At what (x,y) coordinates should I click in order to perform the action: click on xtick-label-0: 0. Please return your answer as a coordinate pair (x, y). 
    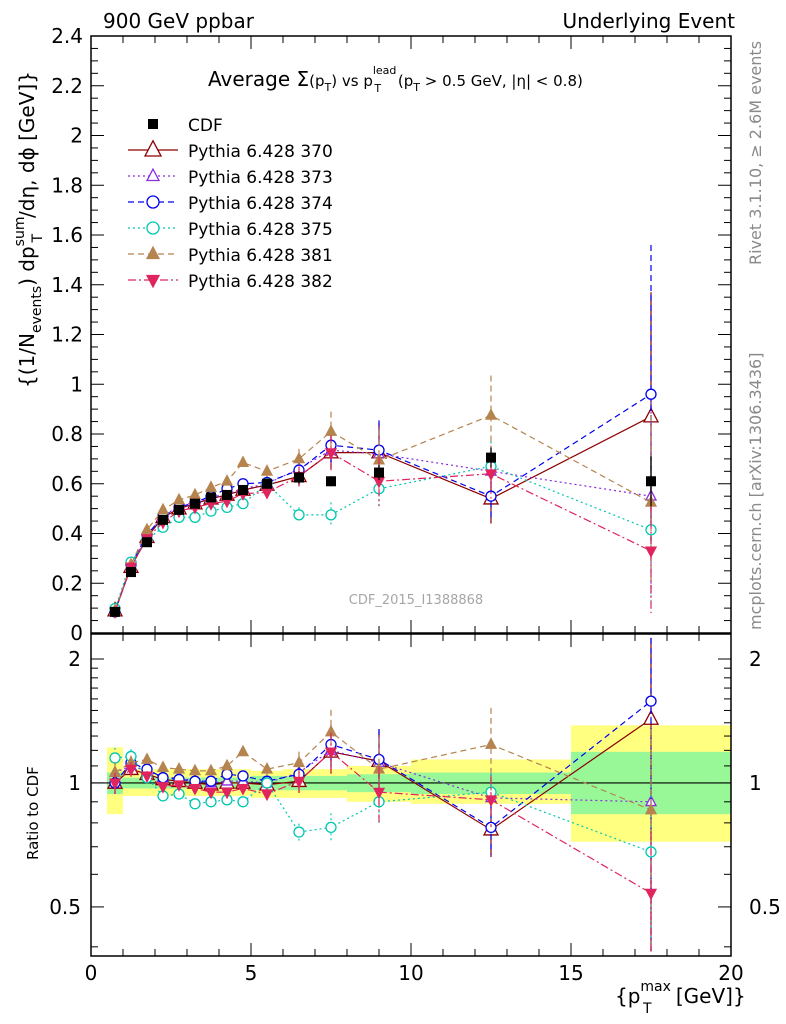
    Looking at the image, I should click on (91, 973).